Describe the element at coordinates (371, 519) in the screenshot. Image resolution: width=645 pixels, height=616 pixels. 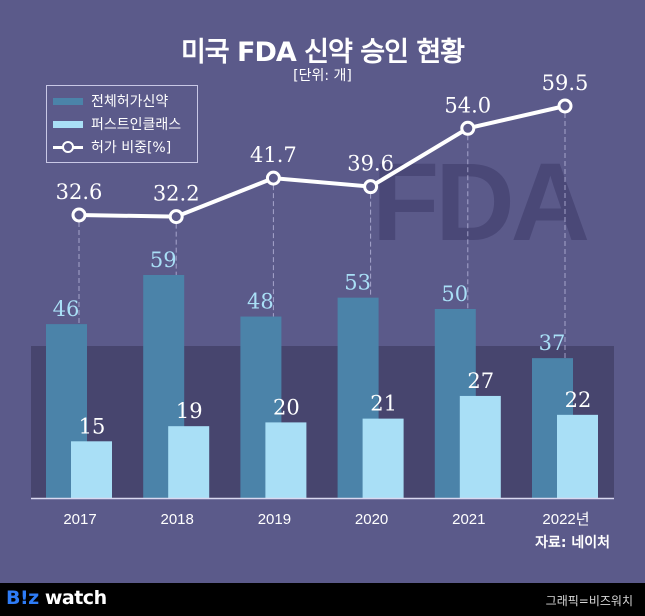
I see `x-tick-label: 2020` at that location.